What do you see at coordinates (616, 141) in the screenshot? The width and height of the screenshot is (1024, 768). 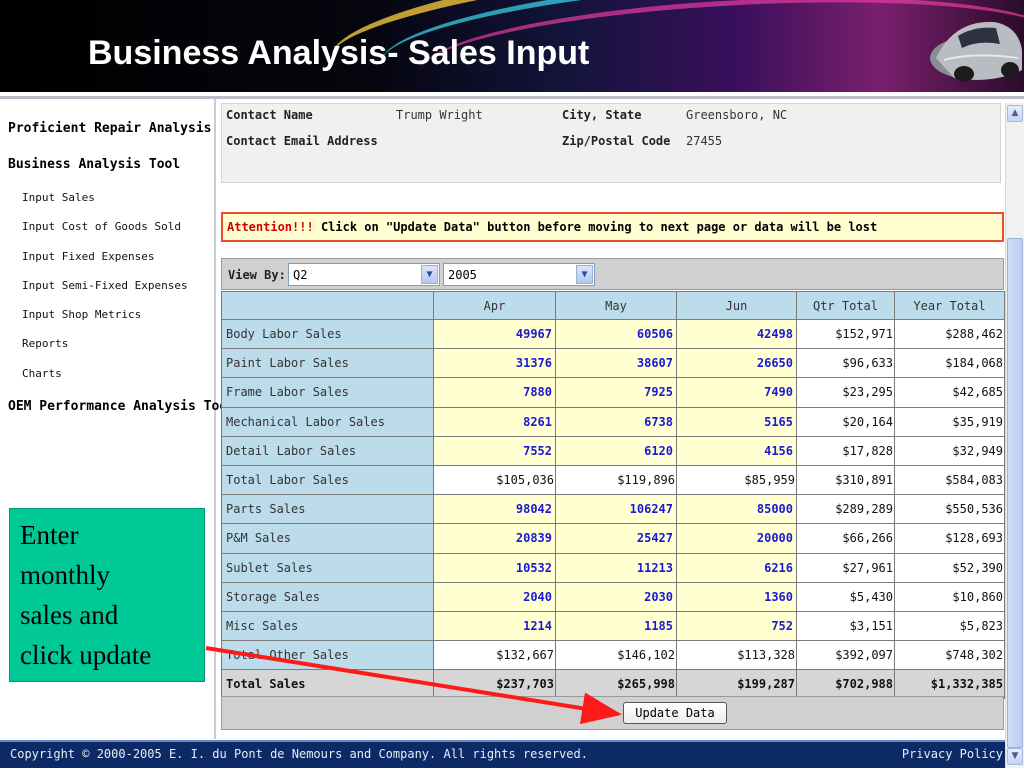 I see `zip-code-label: Zip/Postal Code` at bounding box center [616, 141].